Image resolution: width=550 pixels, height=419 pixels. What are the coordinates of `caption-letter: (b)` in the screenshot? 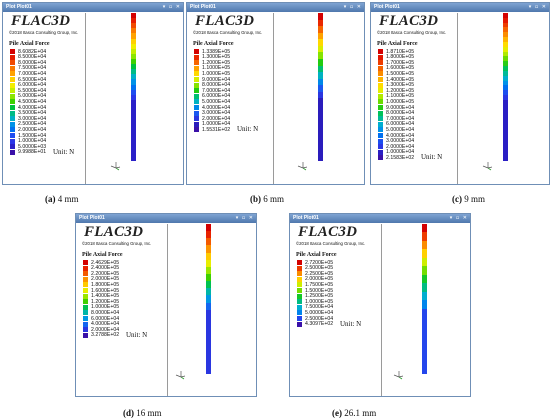 It's located at (255, 199).